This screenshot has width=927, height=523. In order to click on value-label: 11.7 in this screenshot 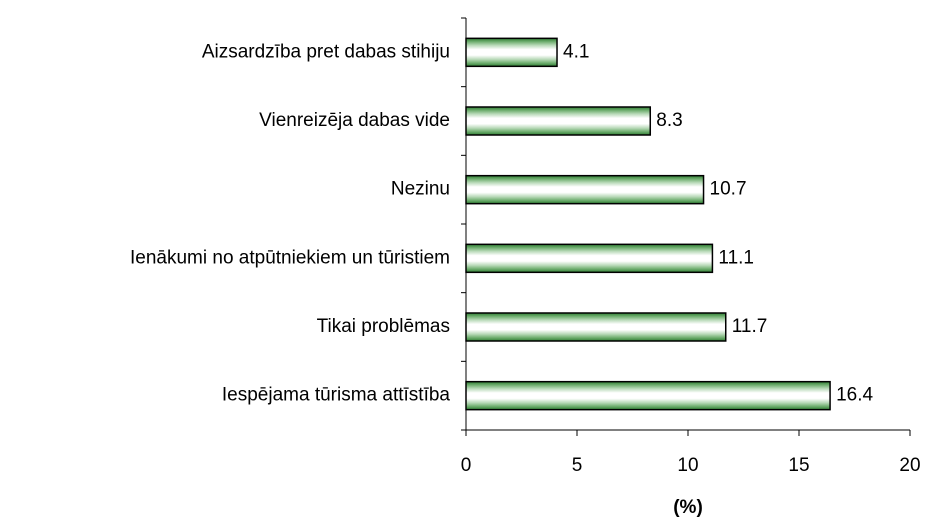, I will do `click(750, 326)`.